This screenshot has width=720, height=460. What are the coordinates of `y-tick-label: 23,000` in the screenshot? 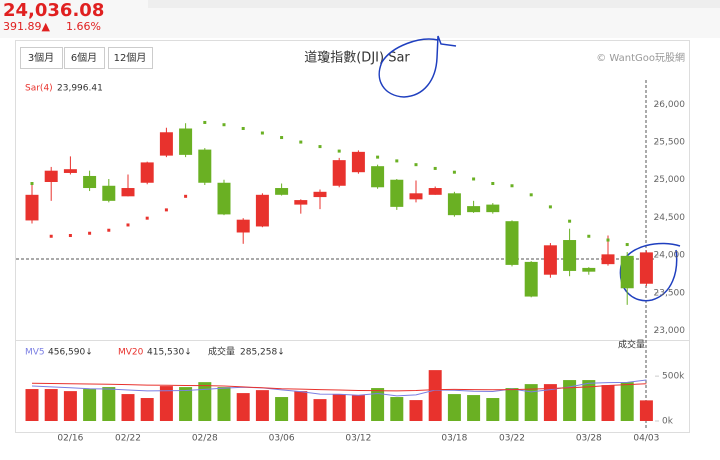 It's located at (670, 331).